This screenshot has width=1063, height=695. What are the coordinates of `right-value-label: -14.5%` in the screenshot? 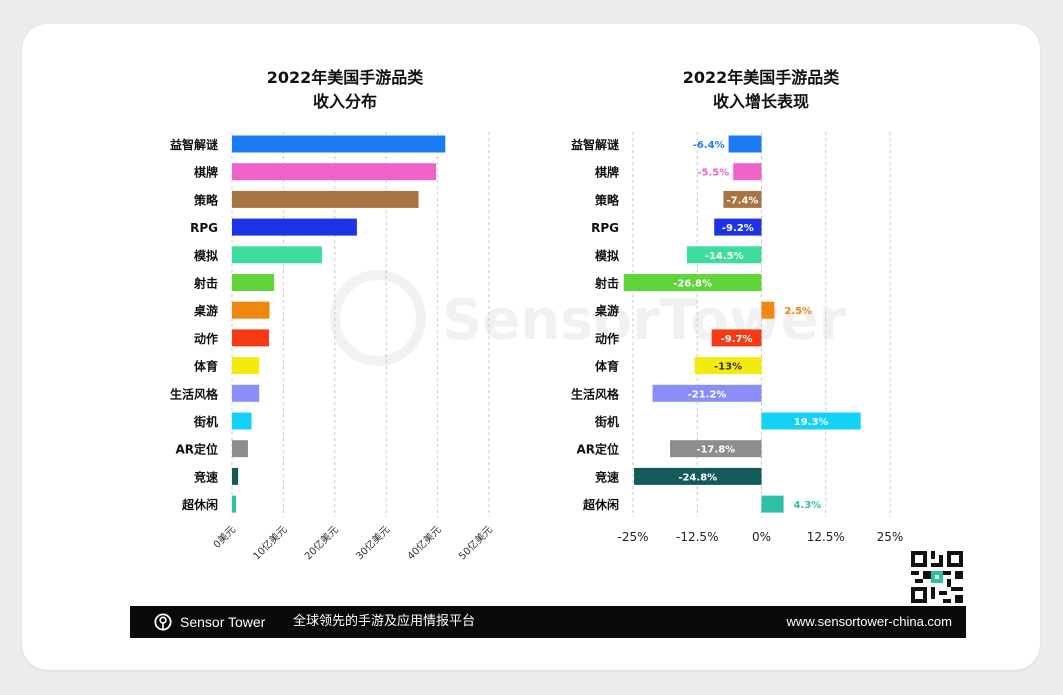 It's located at (724, 256).